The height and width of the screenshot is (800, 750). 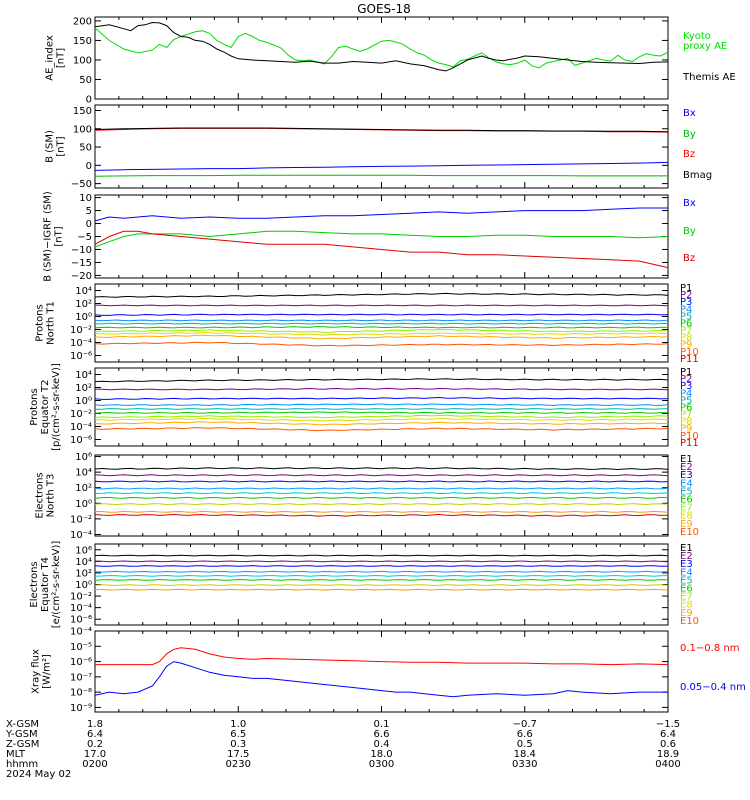 What do you see at coordinates (689, 203) in the screenshot?
I see `legend-label: Bx` at bounding box center [689, 203].